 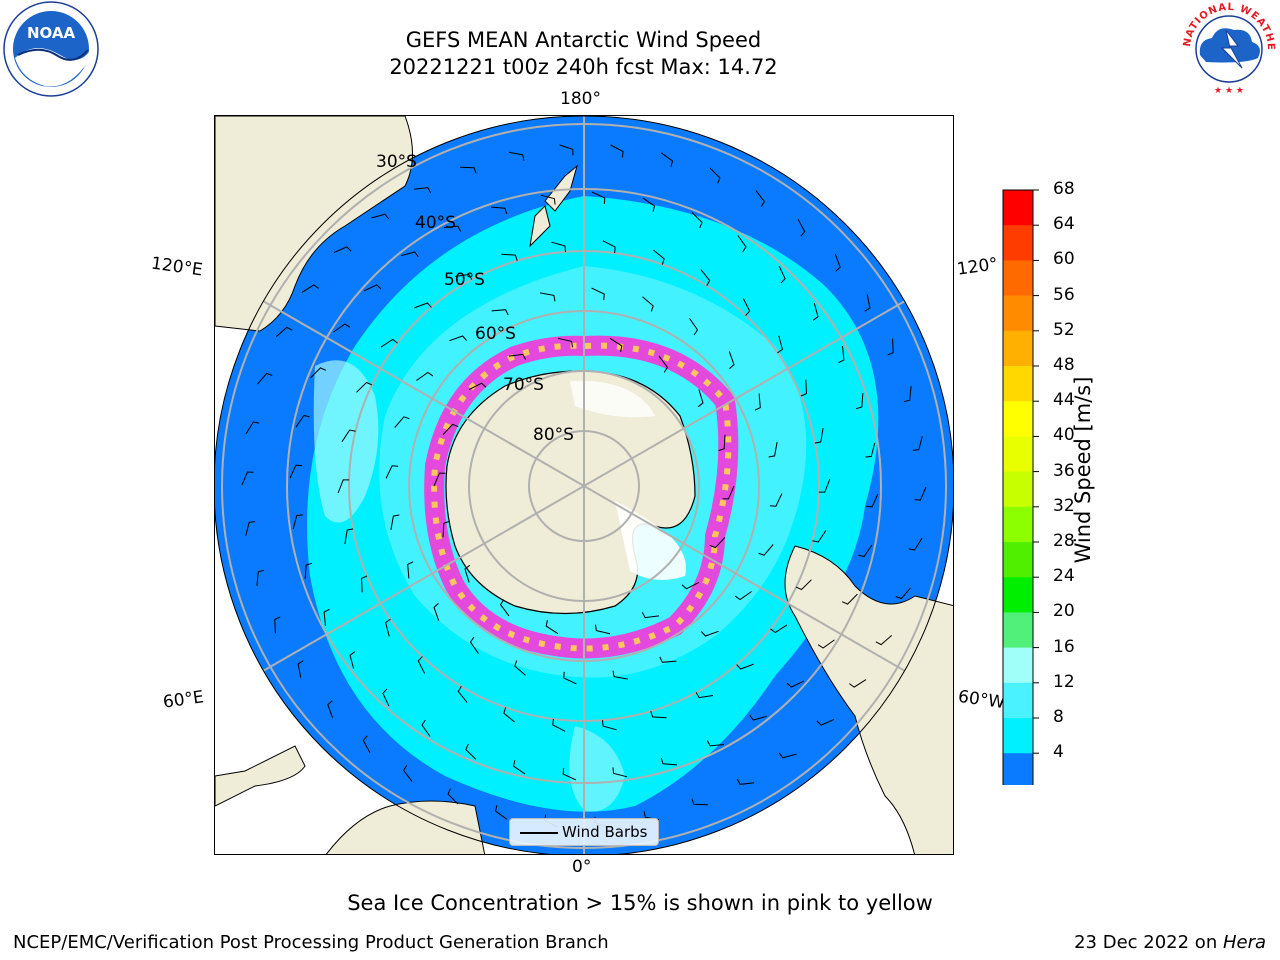 I want to click on colorbar-tick-label: 44, so click(x=1064, y=400).